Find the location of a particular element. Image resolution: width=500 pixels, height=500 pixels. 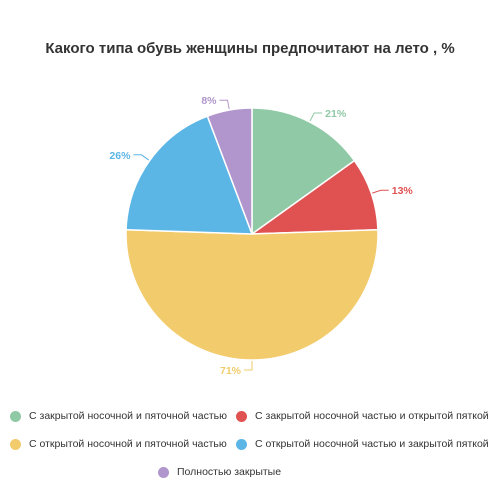

legend-label: С открытой носочной и пяточной частью is located at coordinates (128, 444).